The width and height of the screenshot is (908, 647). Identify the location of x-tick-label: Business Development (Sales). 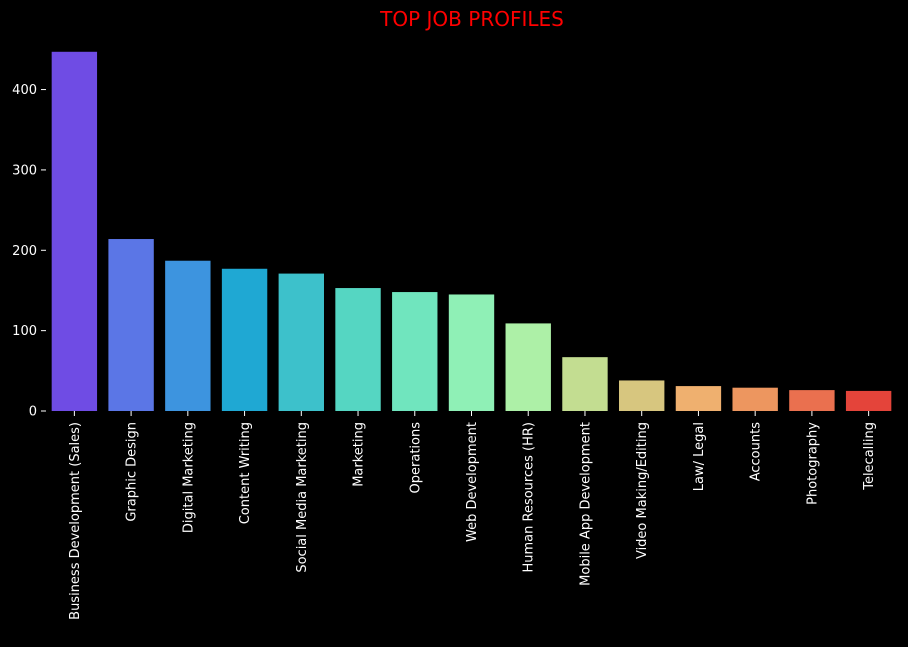
(75, 521).